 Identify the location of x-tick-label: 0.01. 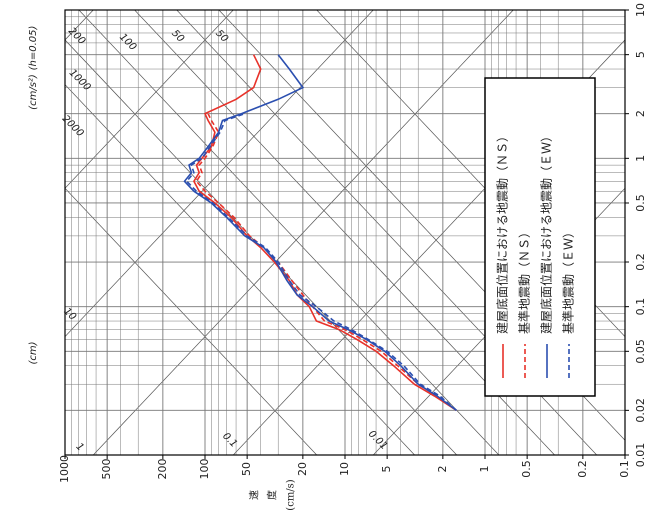
(640, 455).